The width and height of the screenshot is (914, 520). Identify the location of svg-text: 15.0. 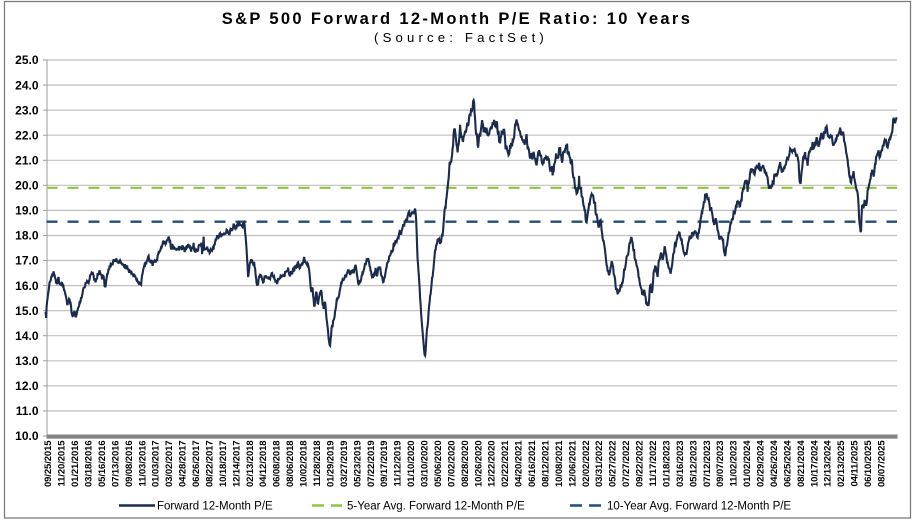
(27, 311).